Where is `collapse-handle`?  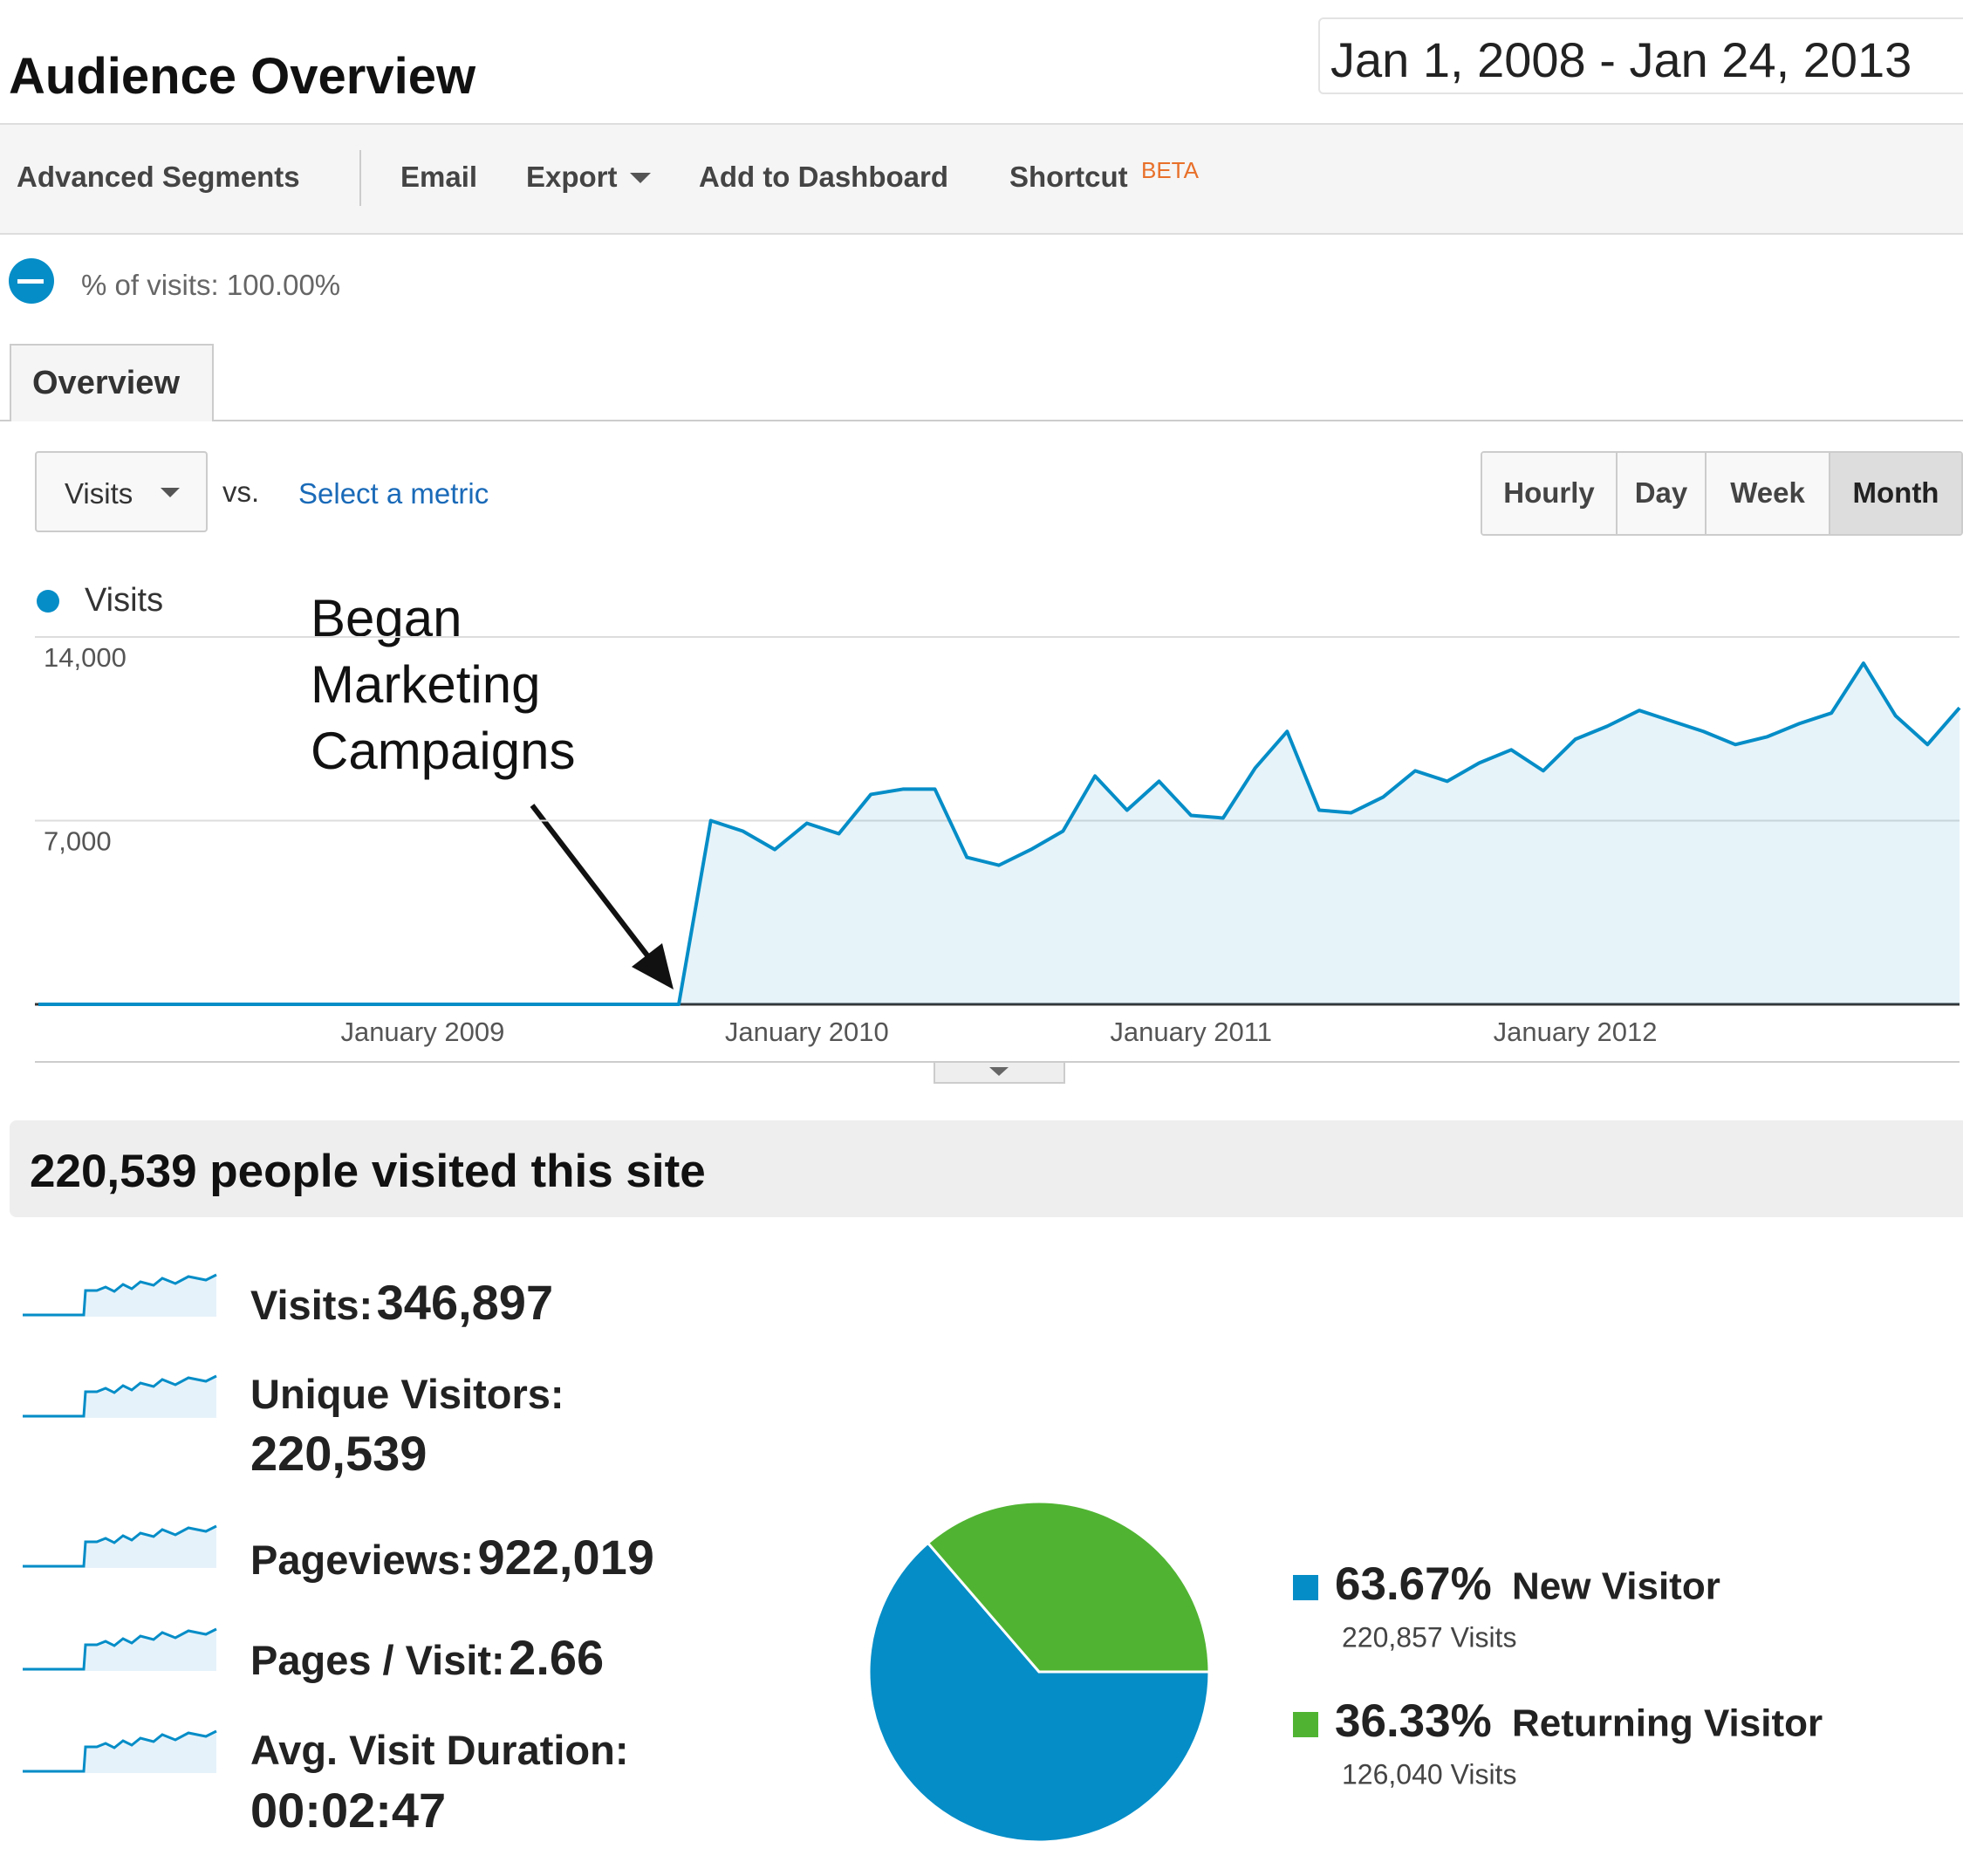
collapse-handle is located at coordinates (1000, 1072).